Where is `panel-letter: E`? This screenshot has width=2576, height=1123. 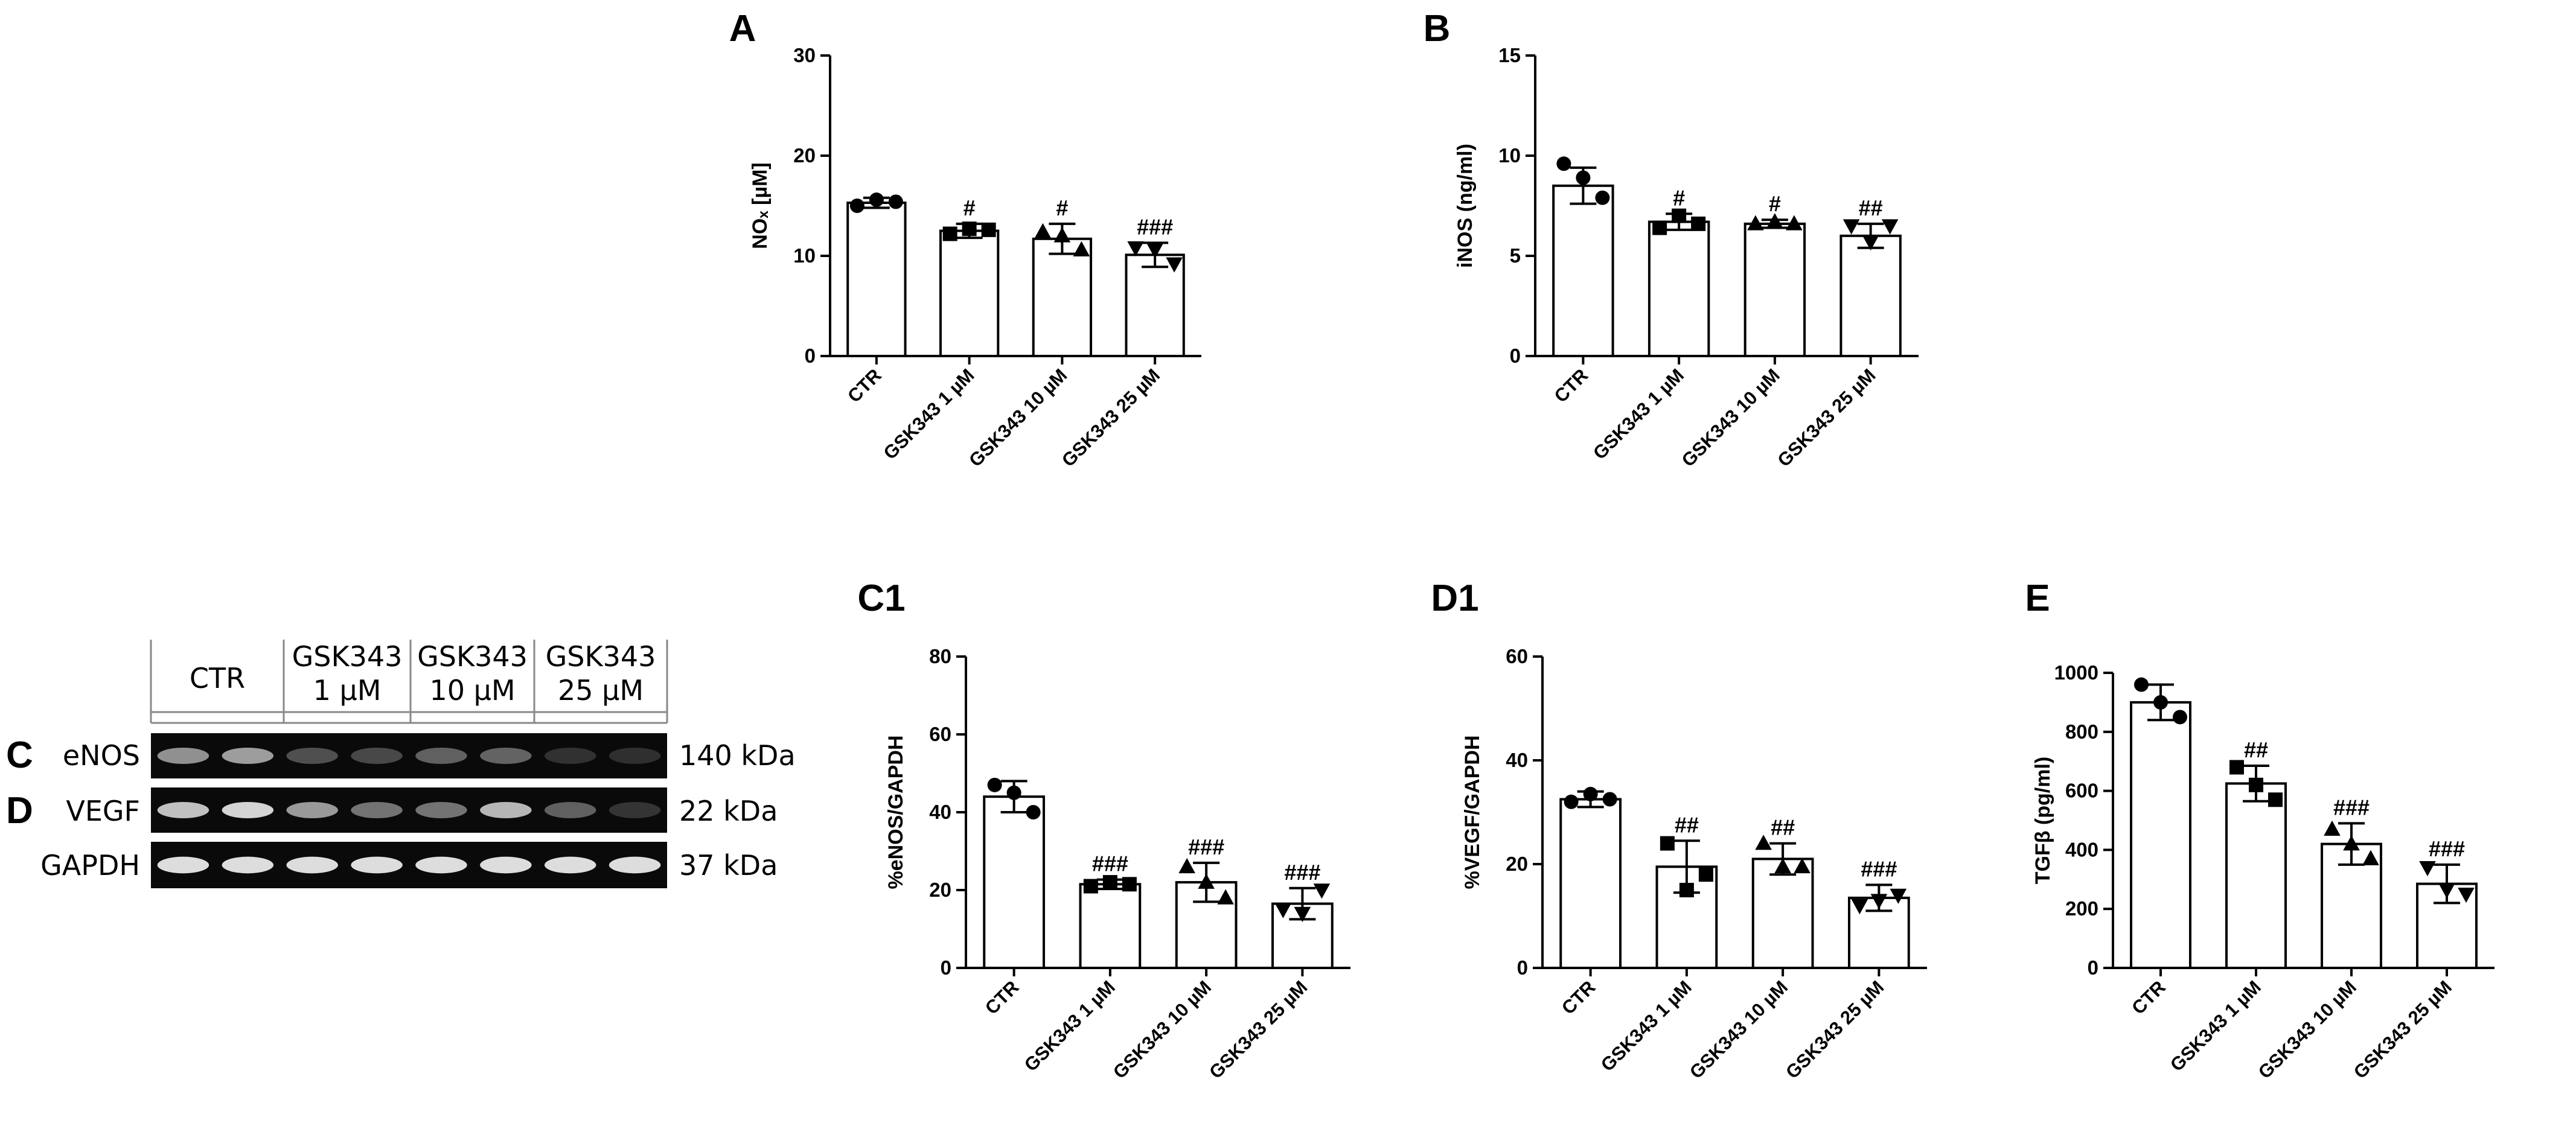 panel-letter: E is located at coordinates (2037, 598).